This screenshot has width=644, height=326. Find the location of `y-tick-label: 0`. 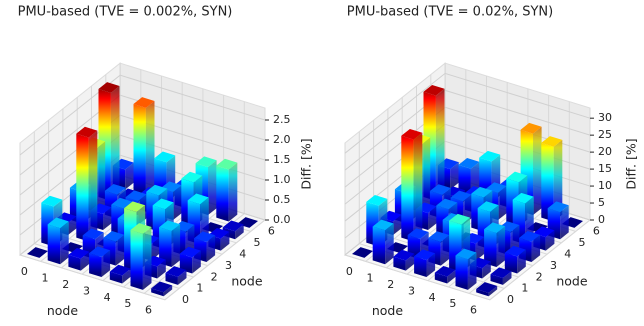

y-tick-label: 0 is located at coordinates (510, 299).